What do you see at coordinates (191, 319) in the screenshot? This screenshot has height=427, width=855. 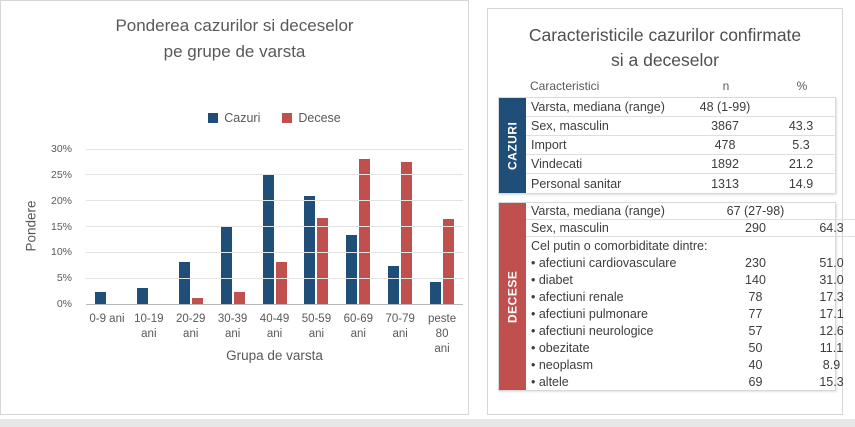 I see `x-tick-line: 20-29` at bounding box center [191, 319].